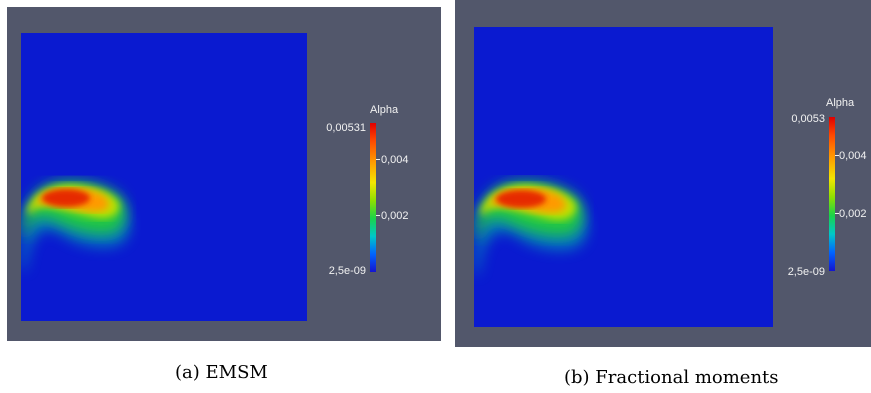 This screenshot has height=393, width=871. What do you see at coordinates (853, 156) in the screenshot?
I see `panel-b-colorbar-tick-high: 0,004` at bounding box center [853, 156].